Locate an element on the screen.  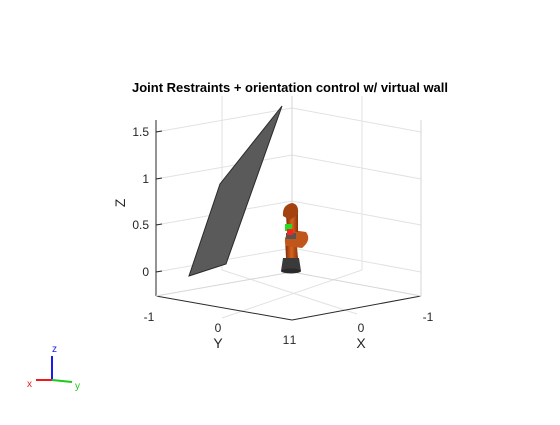
x-tick-label: 0 is located at coordinates (361, 328).